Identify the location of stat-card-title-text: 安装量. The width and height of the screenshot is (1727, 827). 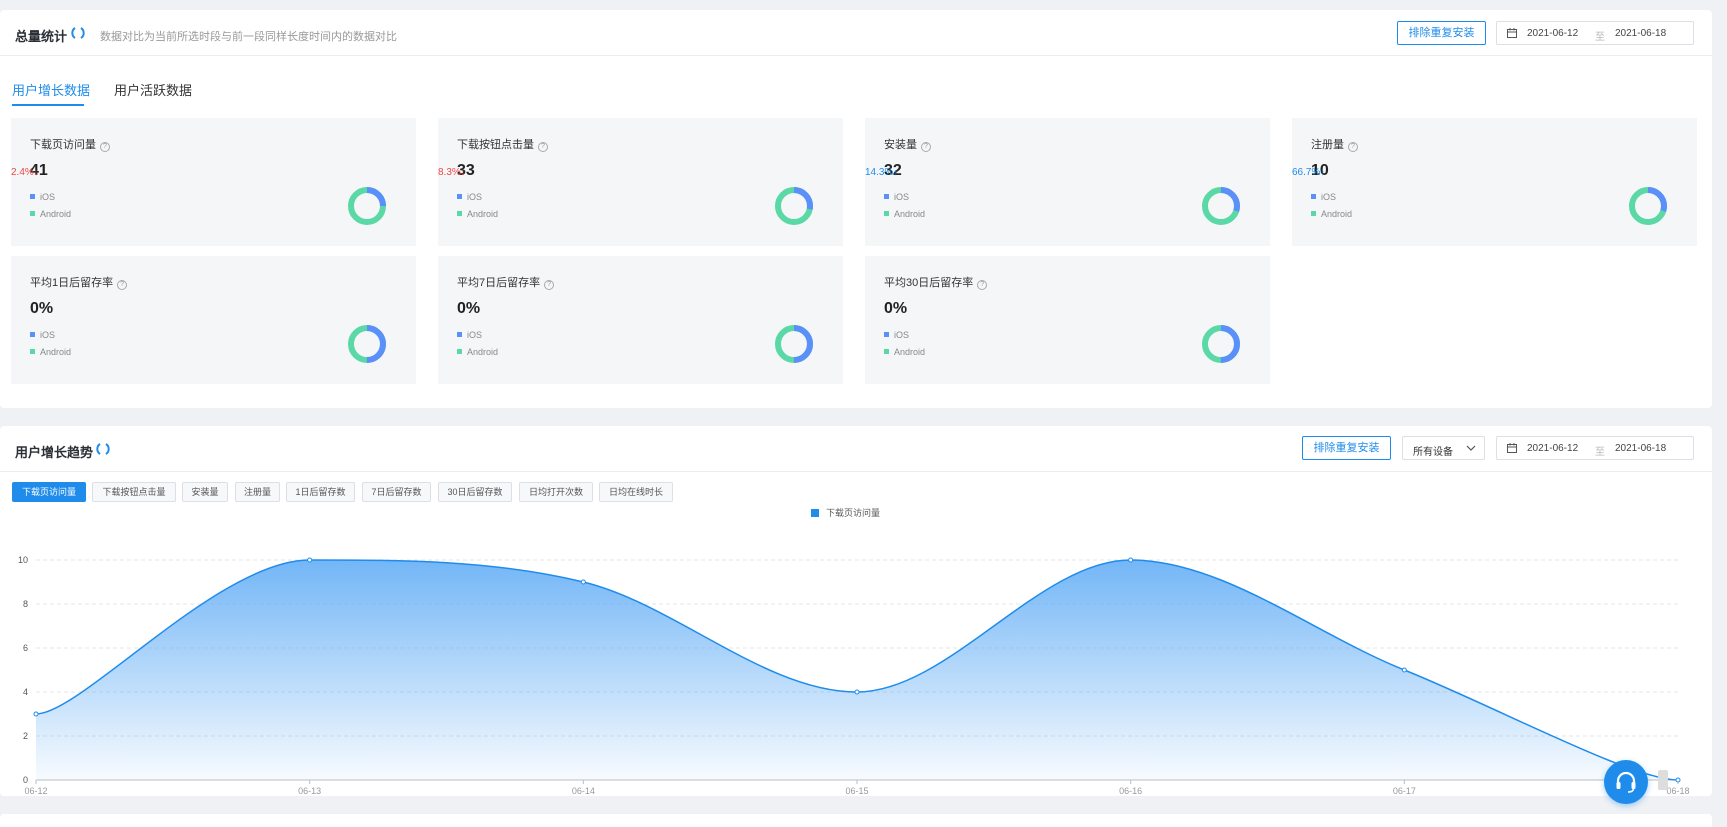
(900, 145).